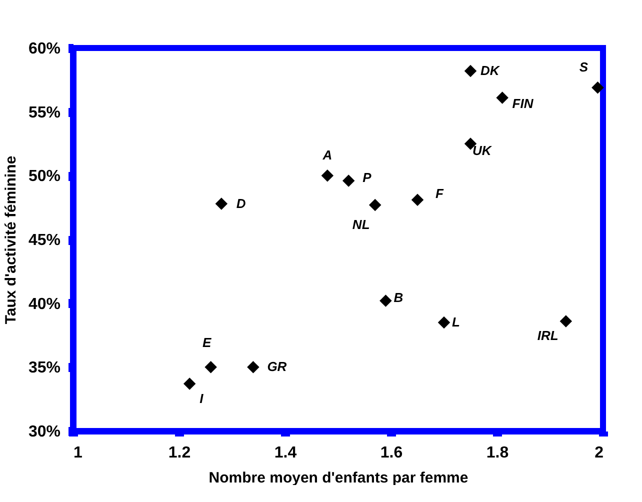 This screenshot has width=642, height=502. What do you see at coordinates (440, 193) in the screenshot?
I see `annotation: F` at bounding box center [440, 193].